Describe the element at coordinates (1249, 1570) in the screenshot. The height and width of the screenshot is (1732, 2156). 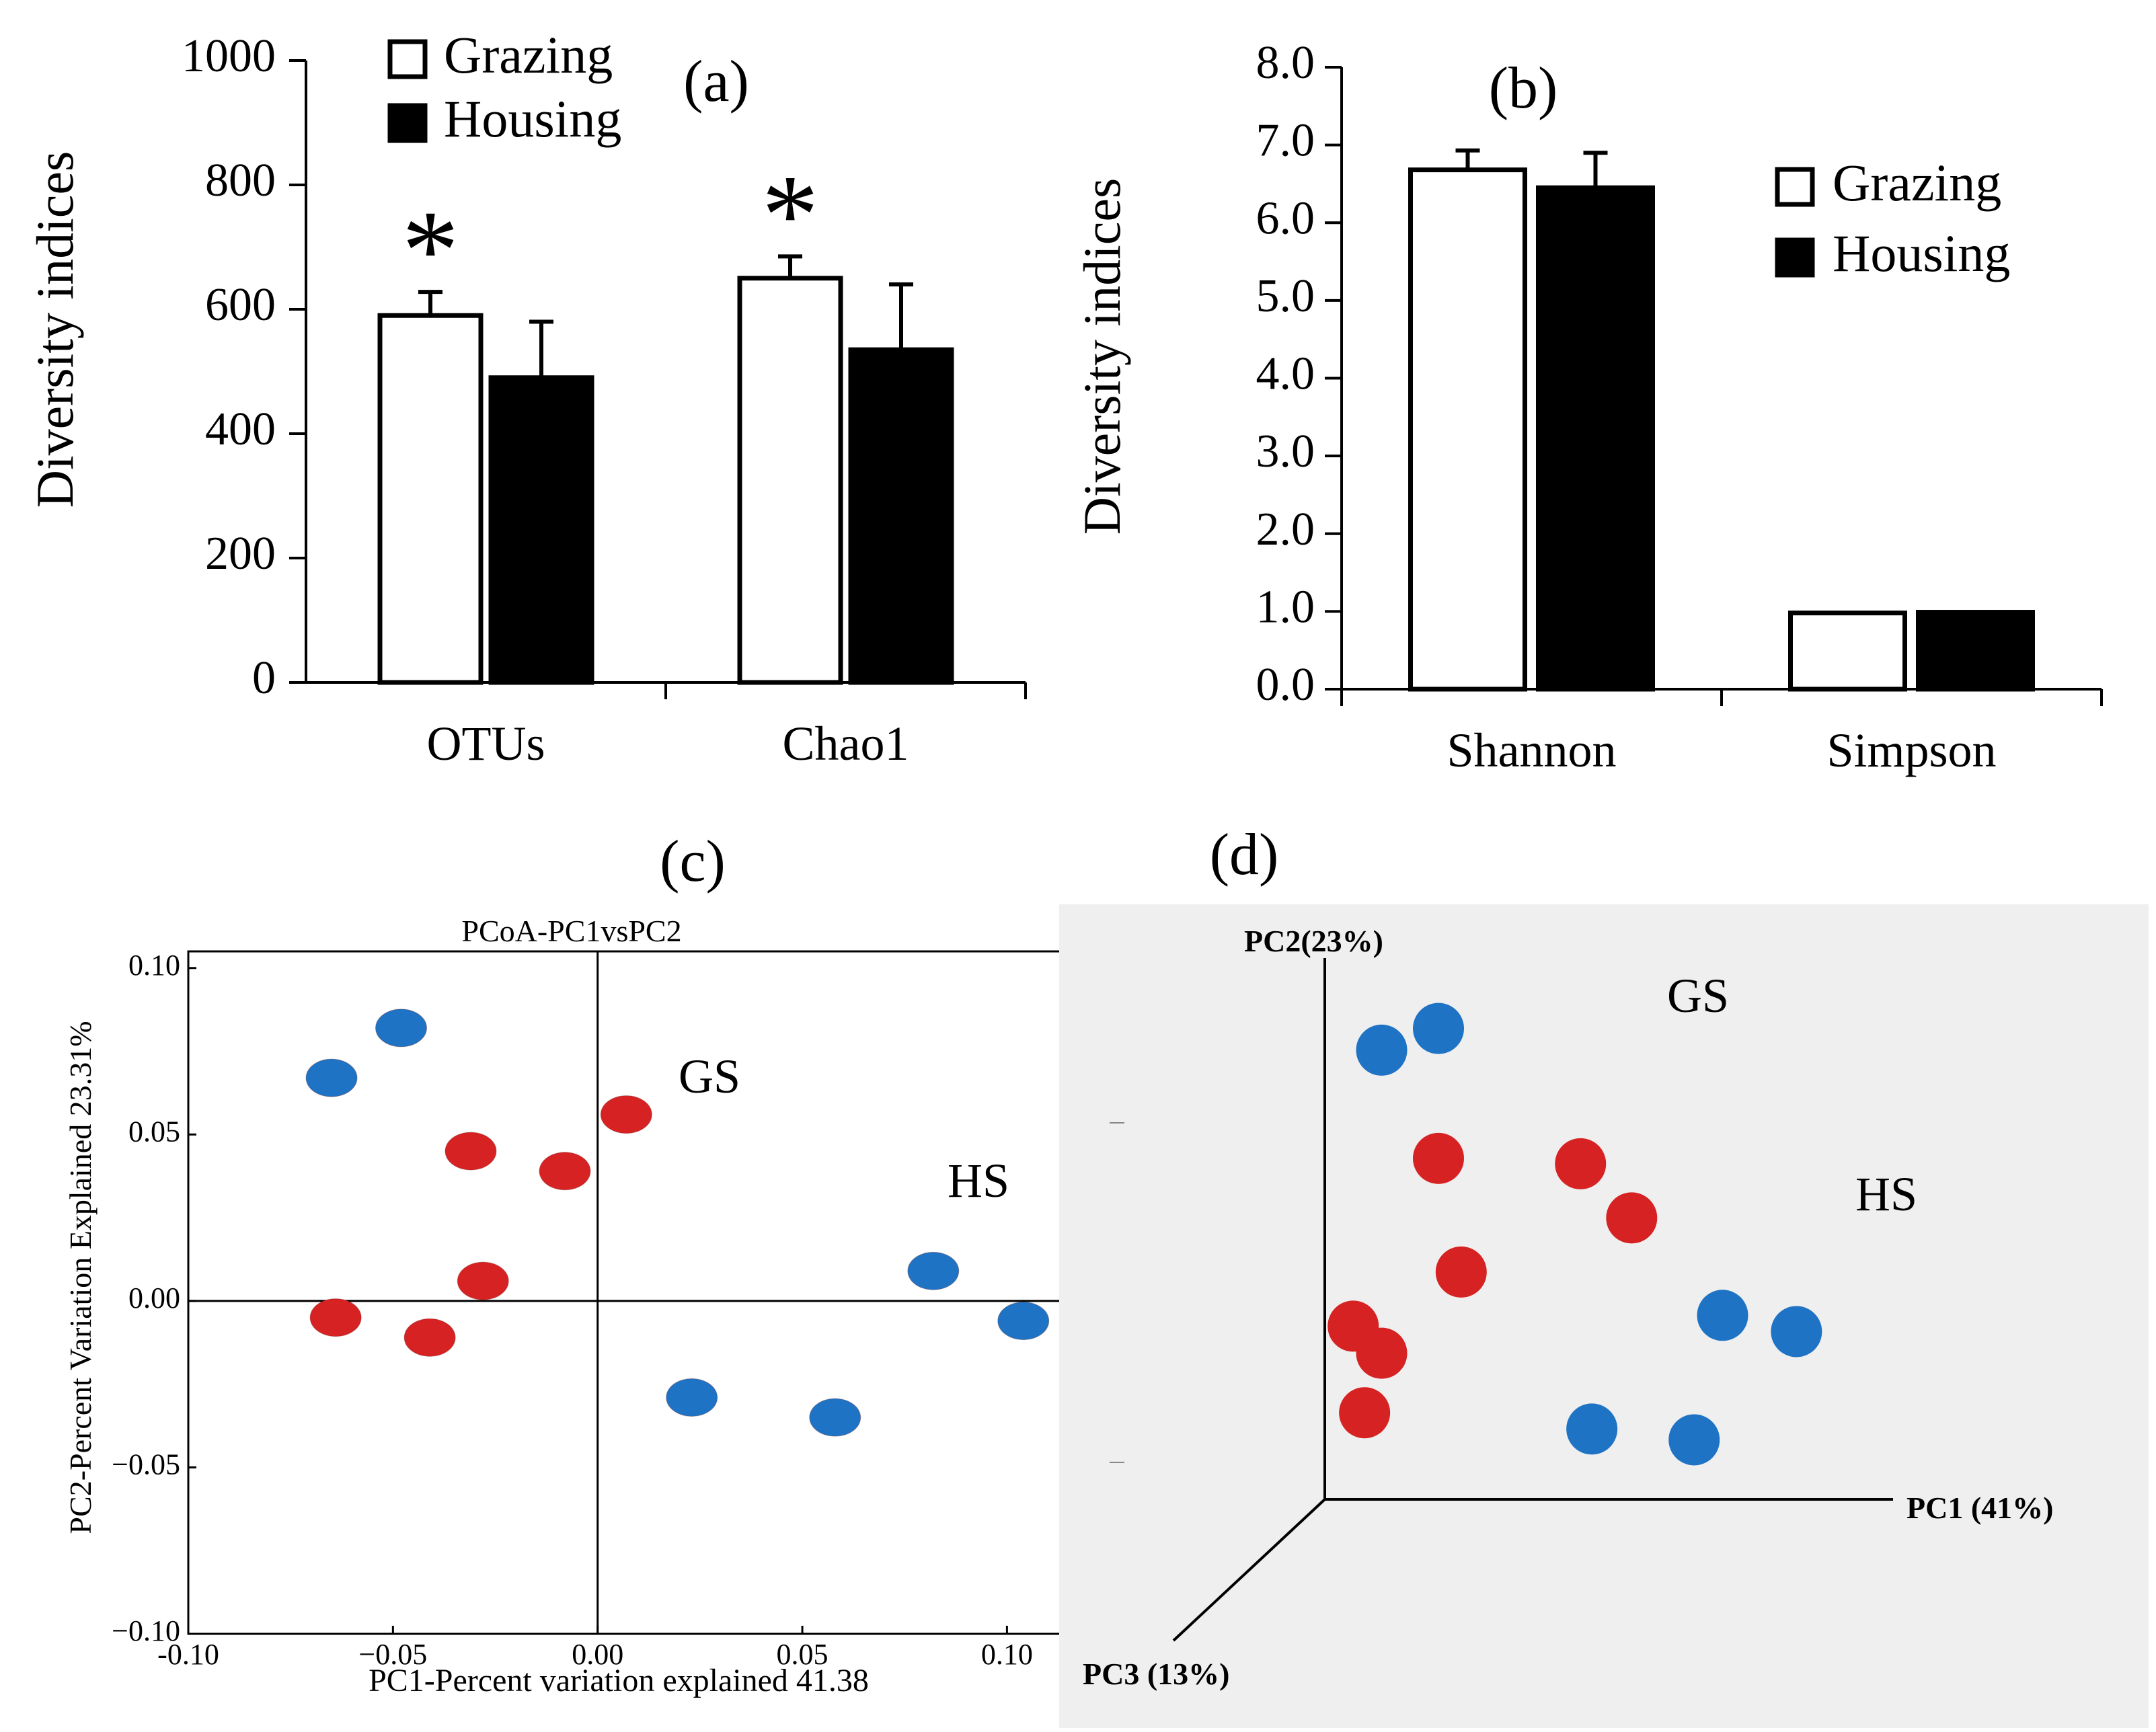
I see `d-axis-pc3` at that location.